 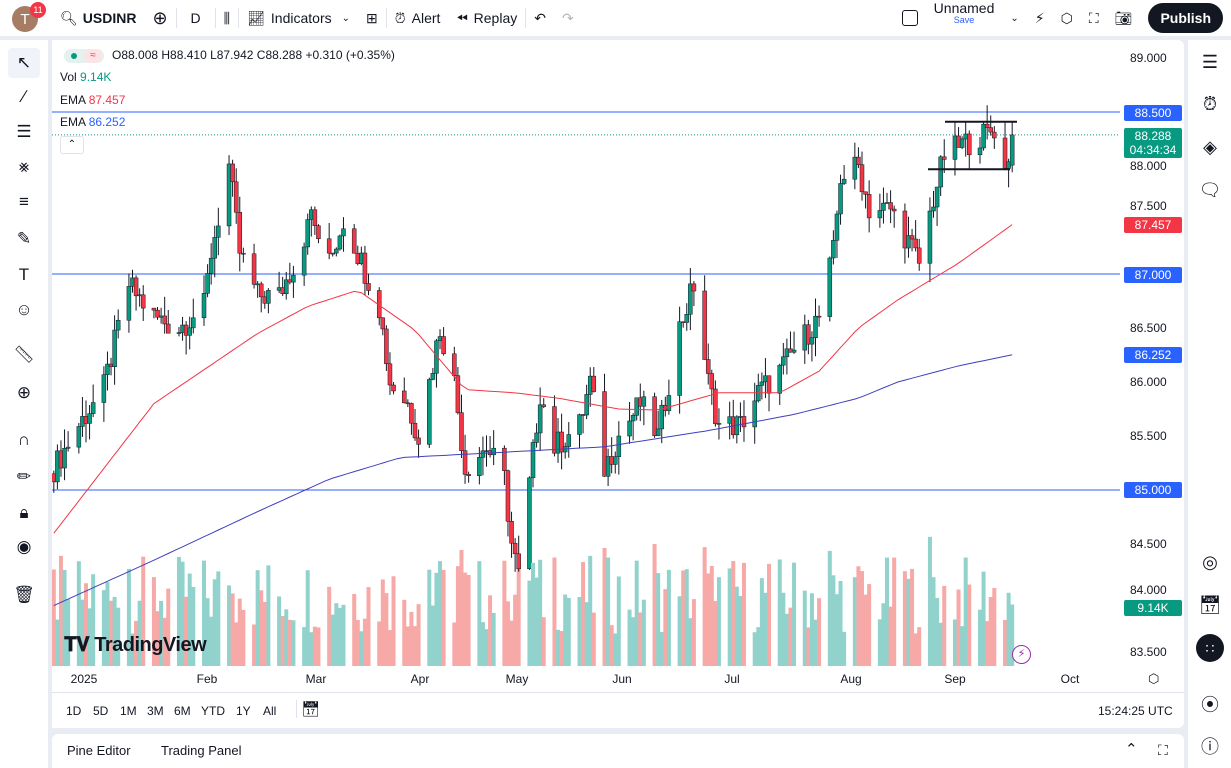 What do you see at coordinates (1210, 562) in the screenshot?
I see `target-button: ◎` at bounding box center [1210, 562].